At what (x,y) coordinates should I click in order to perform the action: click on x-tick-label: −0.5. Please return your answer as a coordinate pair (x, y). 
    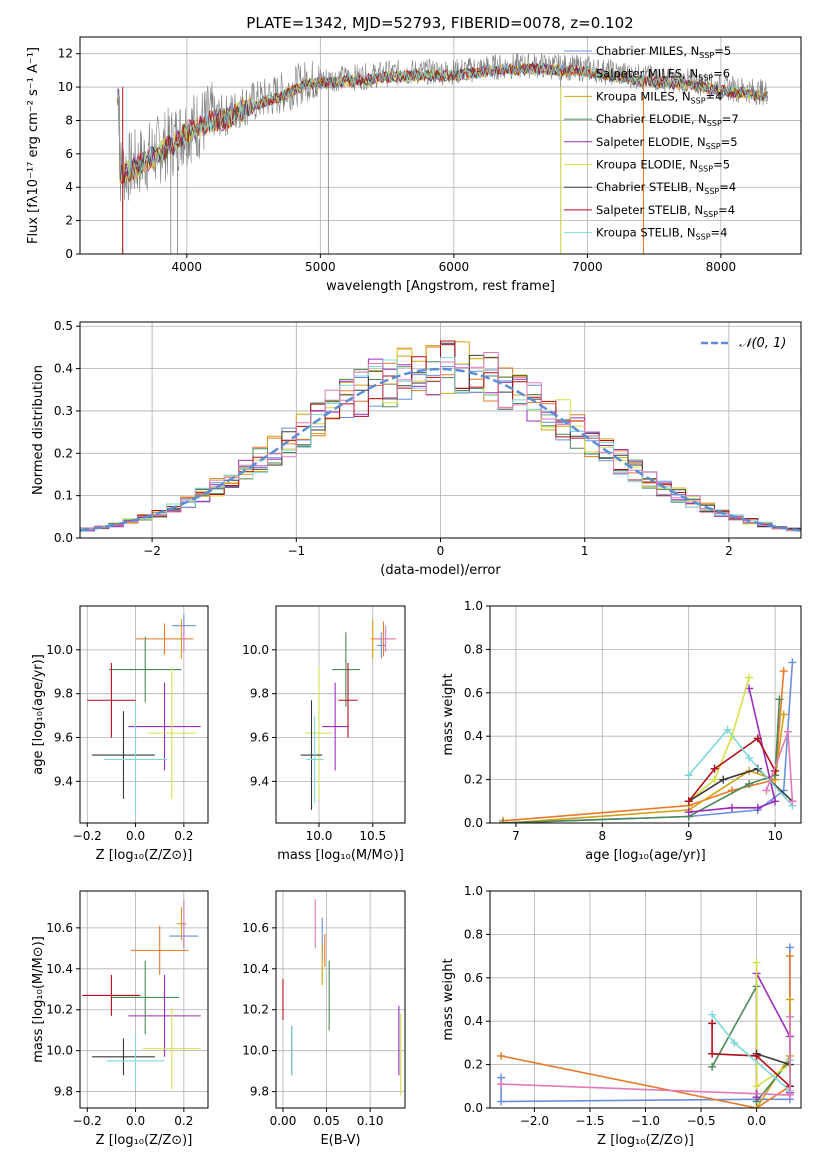
    Looking at the image, I should click on (700, 1121).